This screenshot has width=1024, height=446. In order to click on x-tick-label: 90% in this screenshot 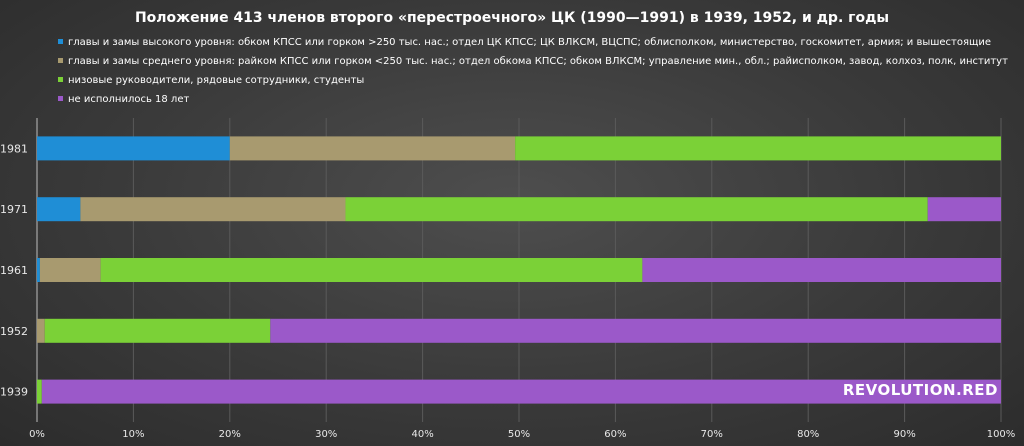, I will do `click(904, 434)`.